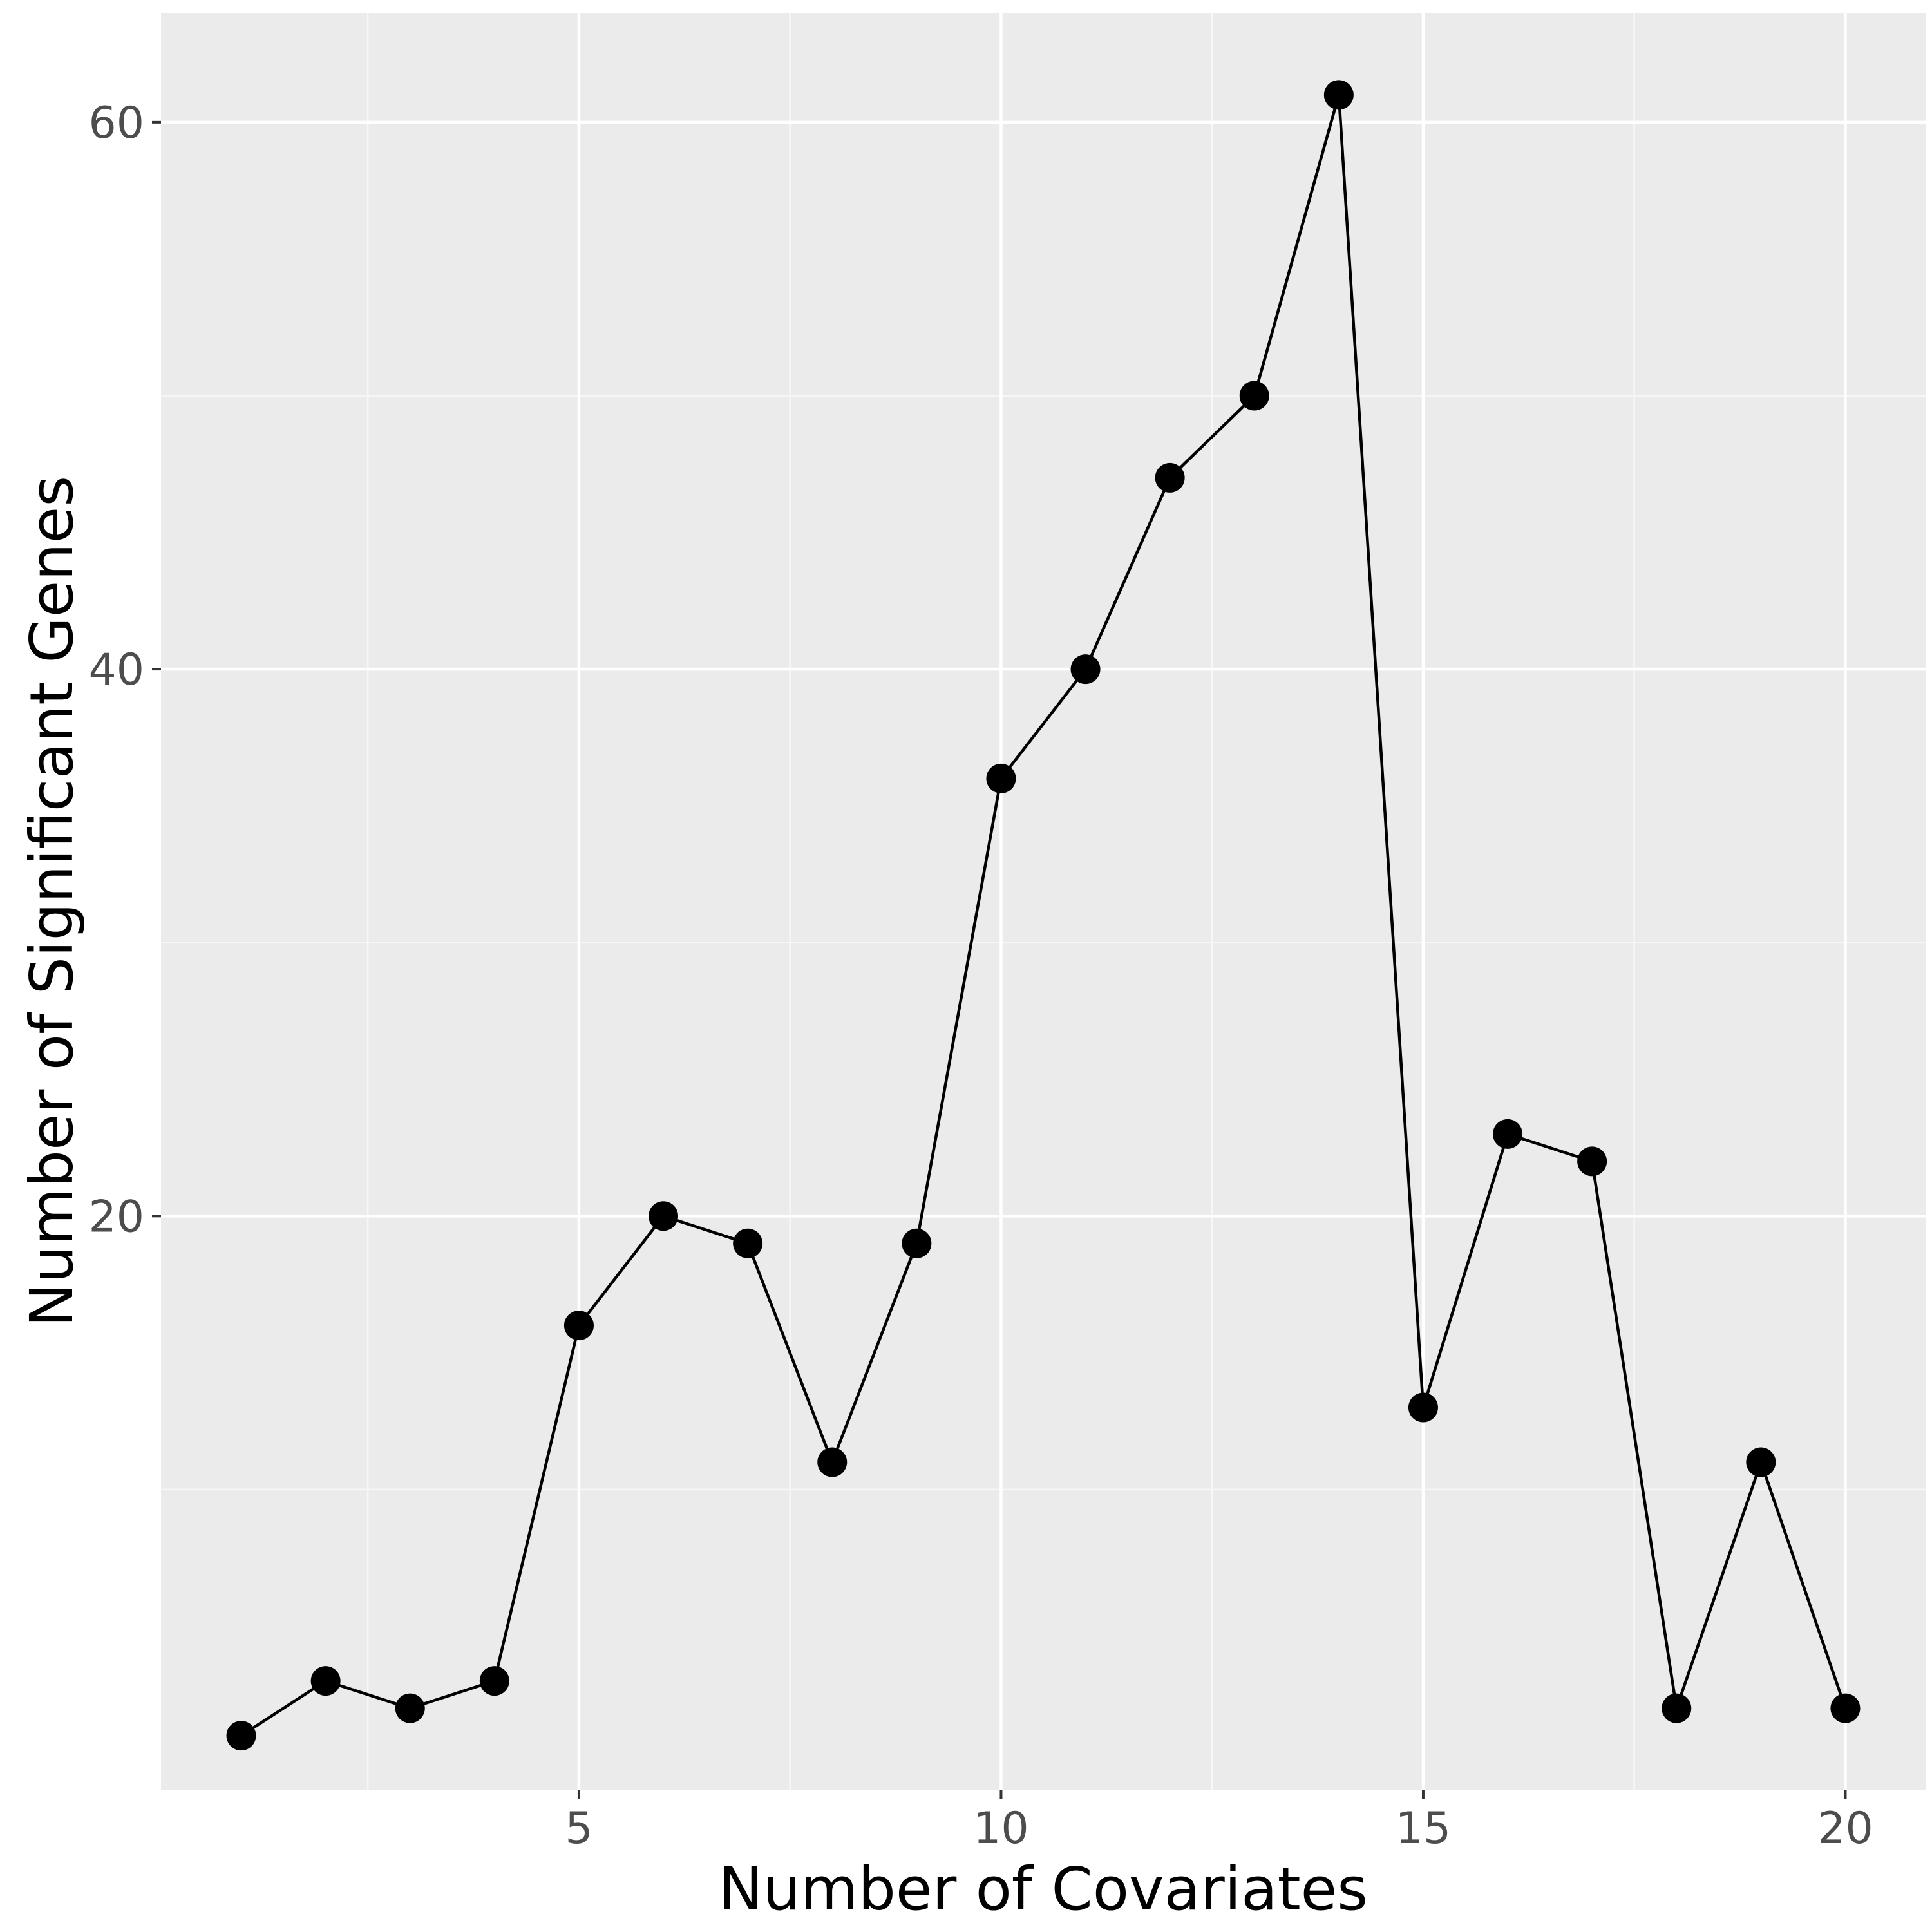  I want to click on x-axis-title: Number of Covariates, so click(1043, 1890).